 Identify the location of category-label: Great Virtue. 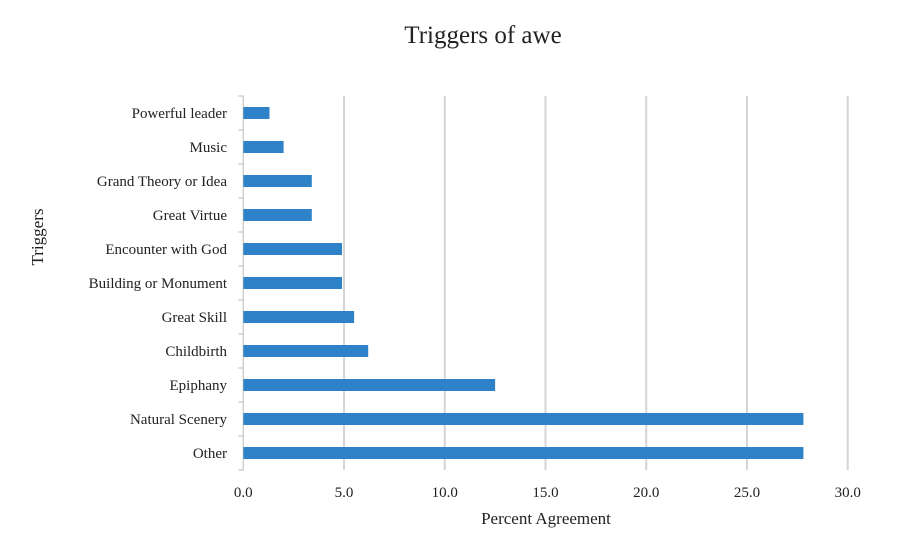
(190, 216).